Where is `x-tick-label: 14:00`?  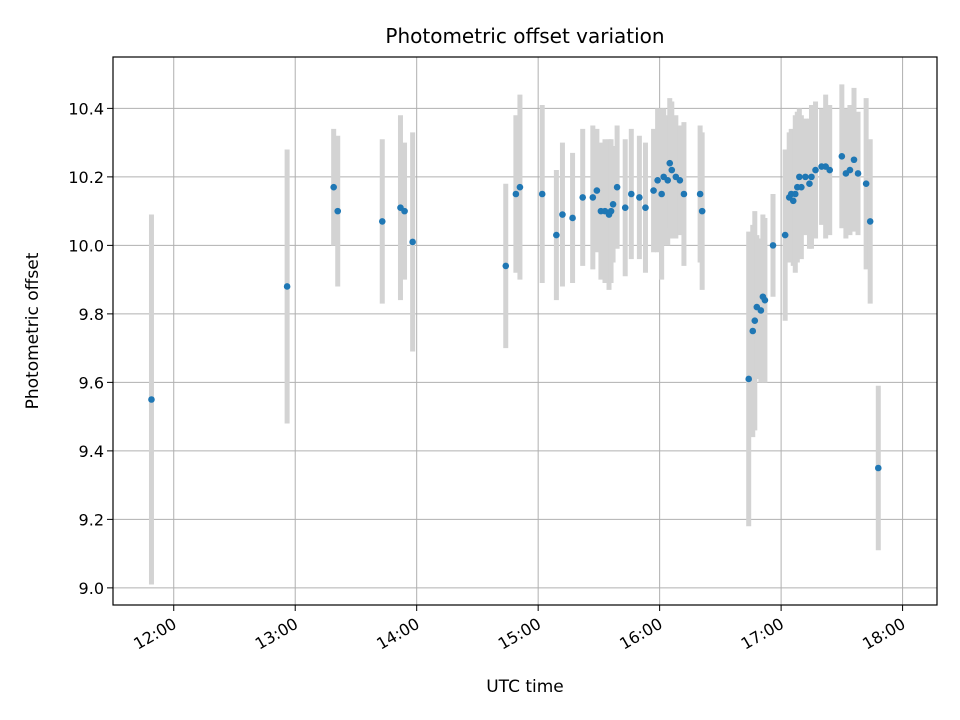 x-tick-label: 14:00 is located at coordinates (397, 634).